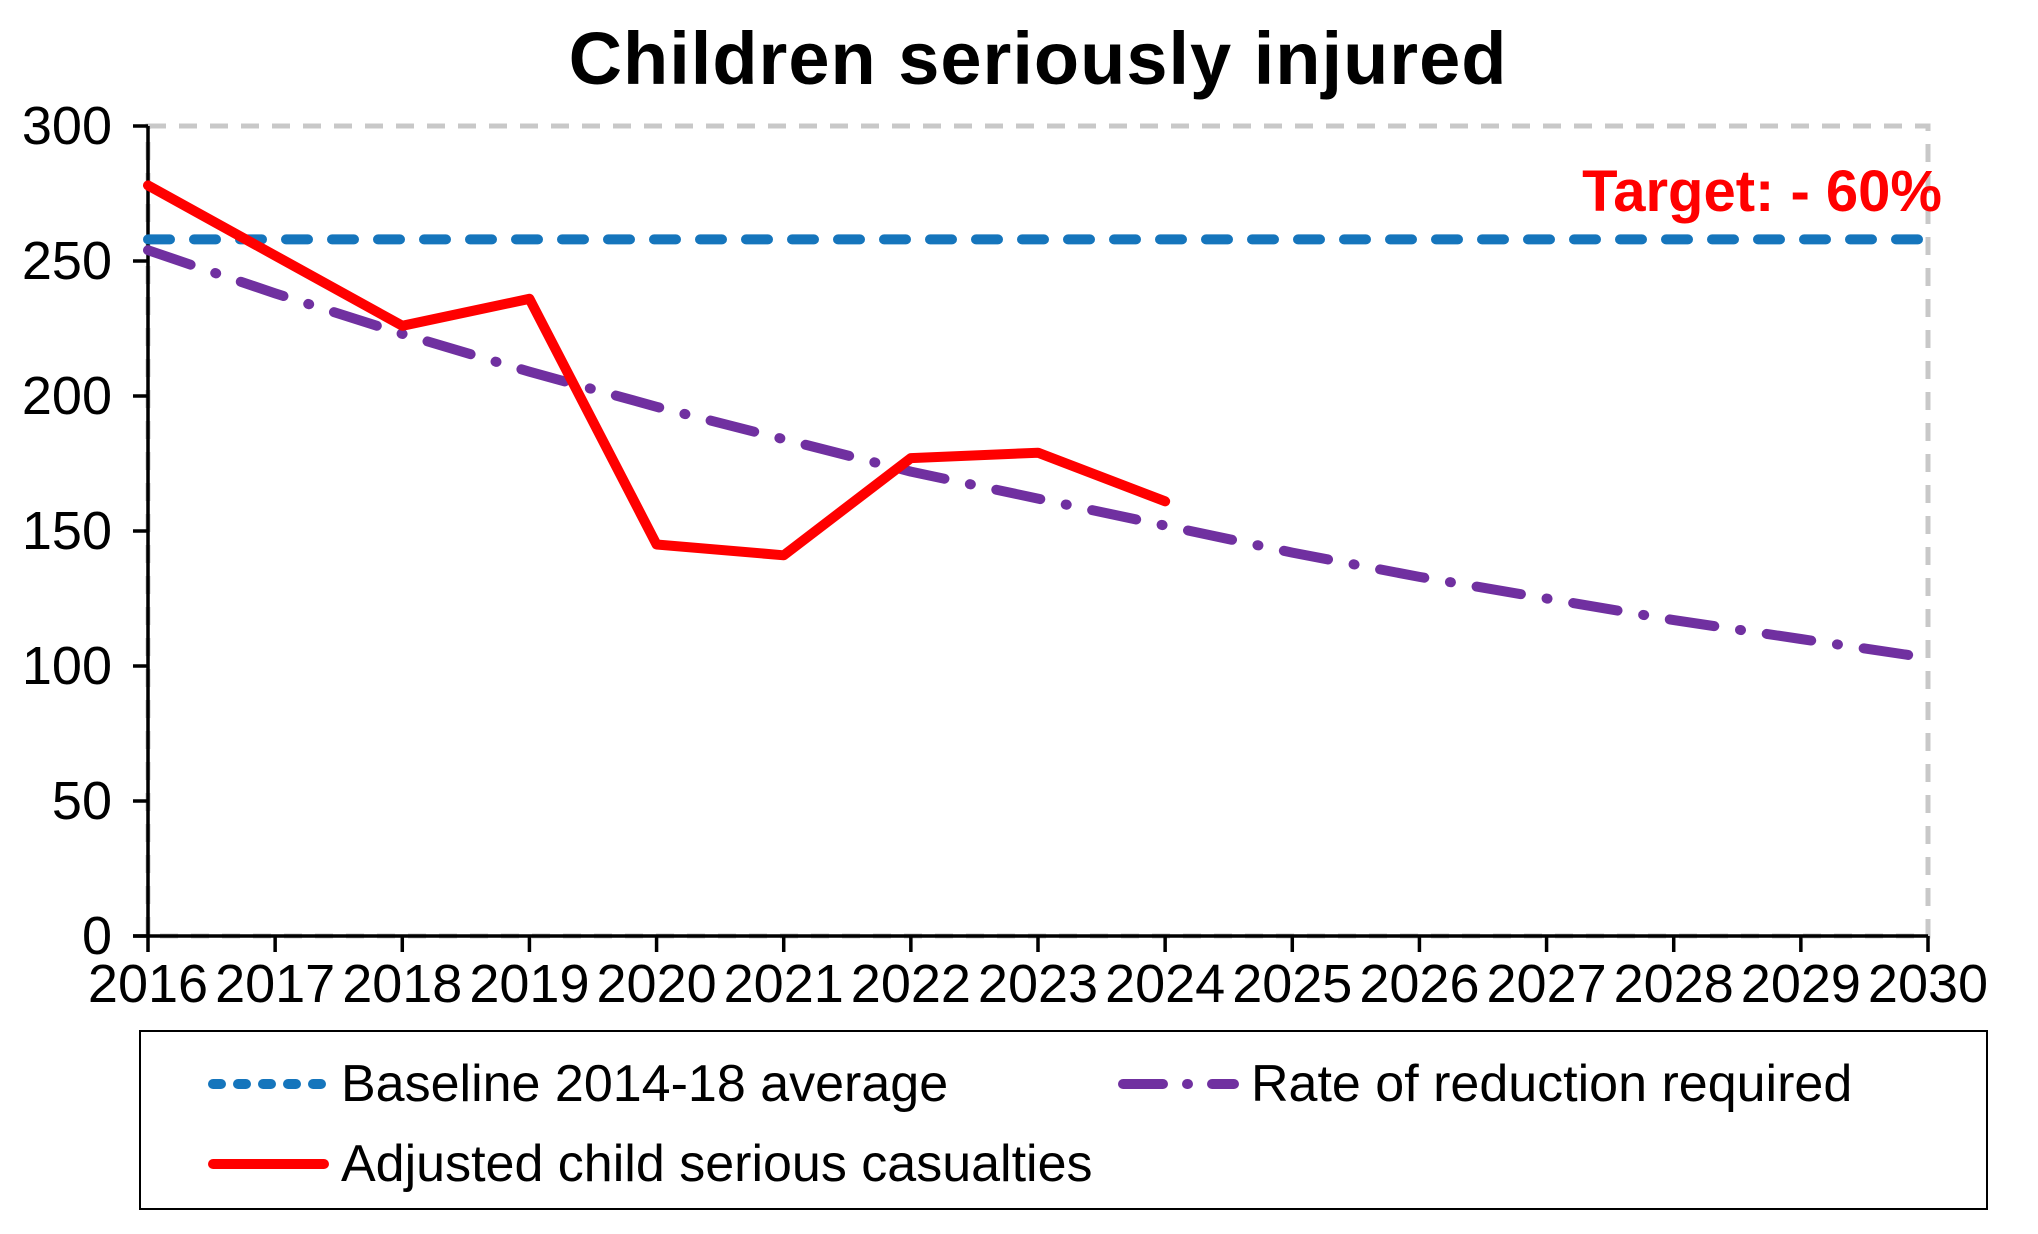 This screenshot has height=1234, width=2038. Describe the element at coordinates (268, 1164) in the screenshot. I see `adjusted-casualties-swatch` at that location.